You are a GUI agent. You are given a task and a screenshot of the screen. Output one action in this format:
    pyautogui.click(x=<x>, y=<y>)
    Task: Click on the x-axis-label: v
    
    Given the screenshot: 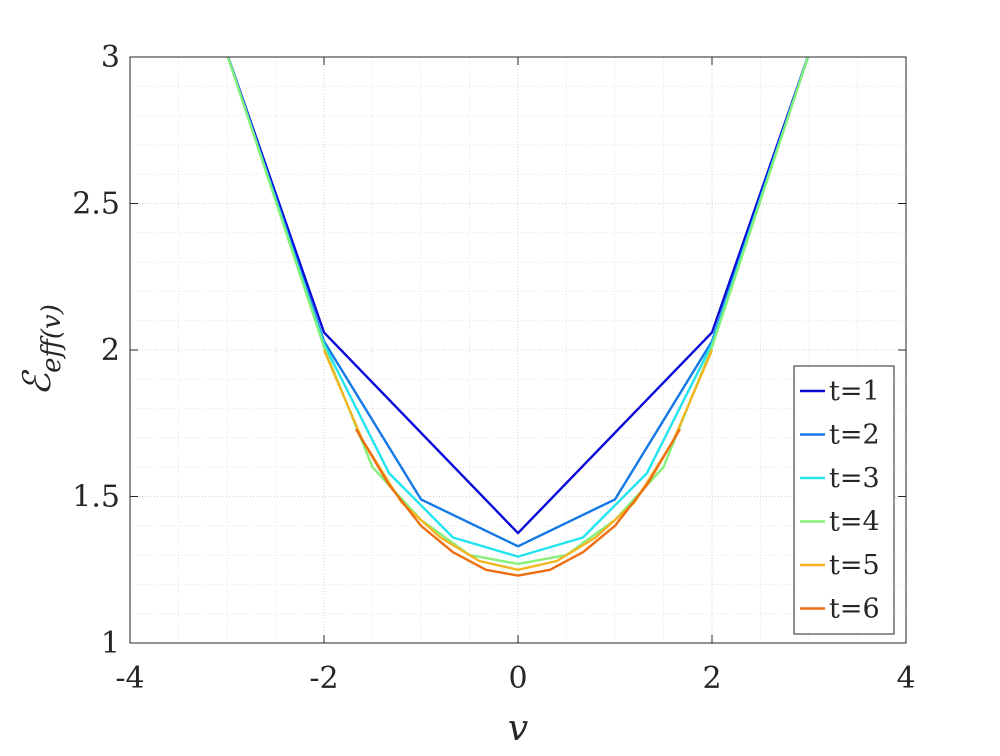 What is the action you would take?
    pyautogui.click(x=518, y=728)
    